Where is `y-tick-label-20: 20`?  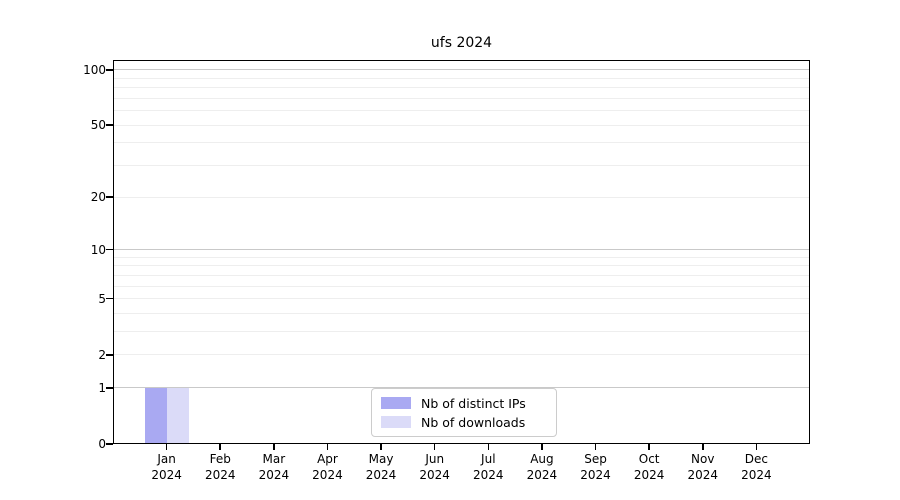 y-tick-label-20: 20 is located at coordinates (98, 197).